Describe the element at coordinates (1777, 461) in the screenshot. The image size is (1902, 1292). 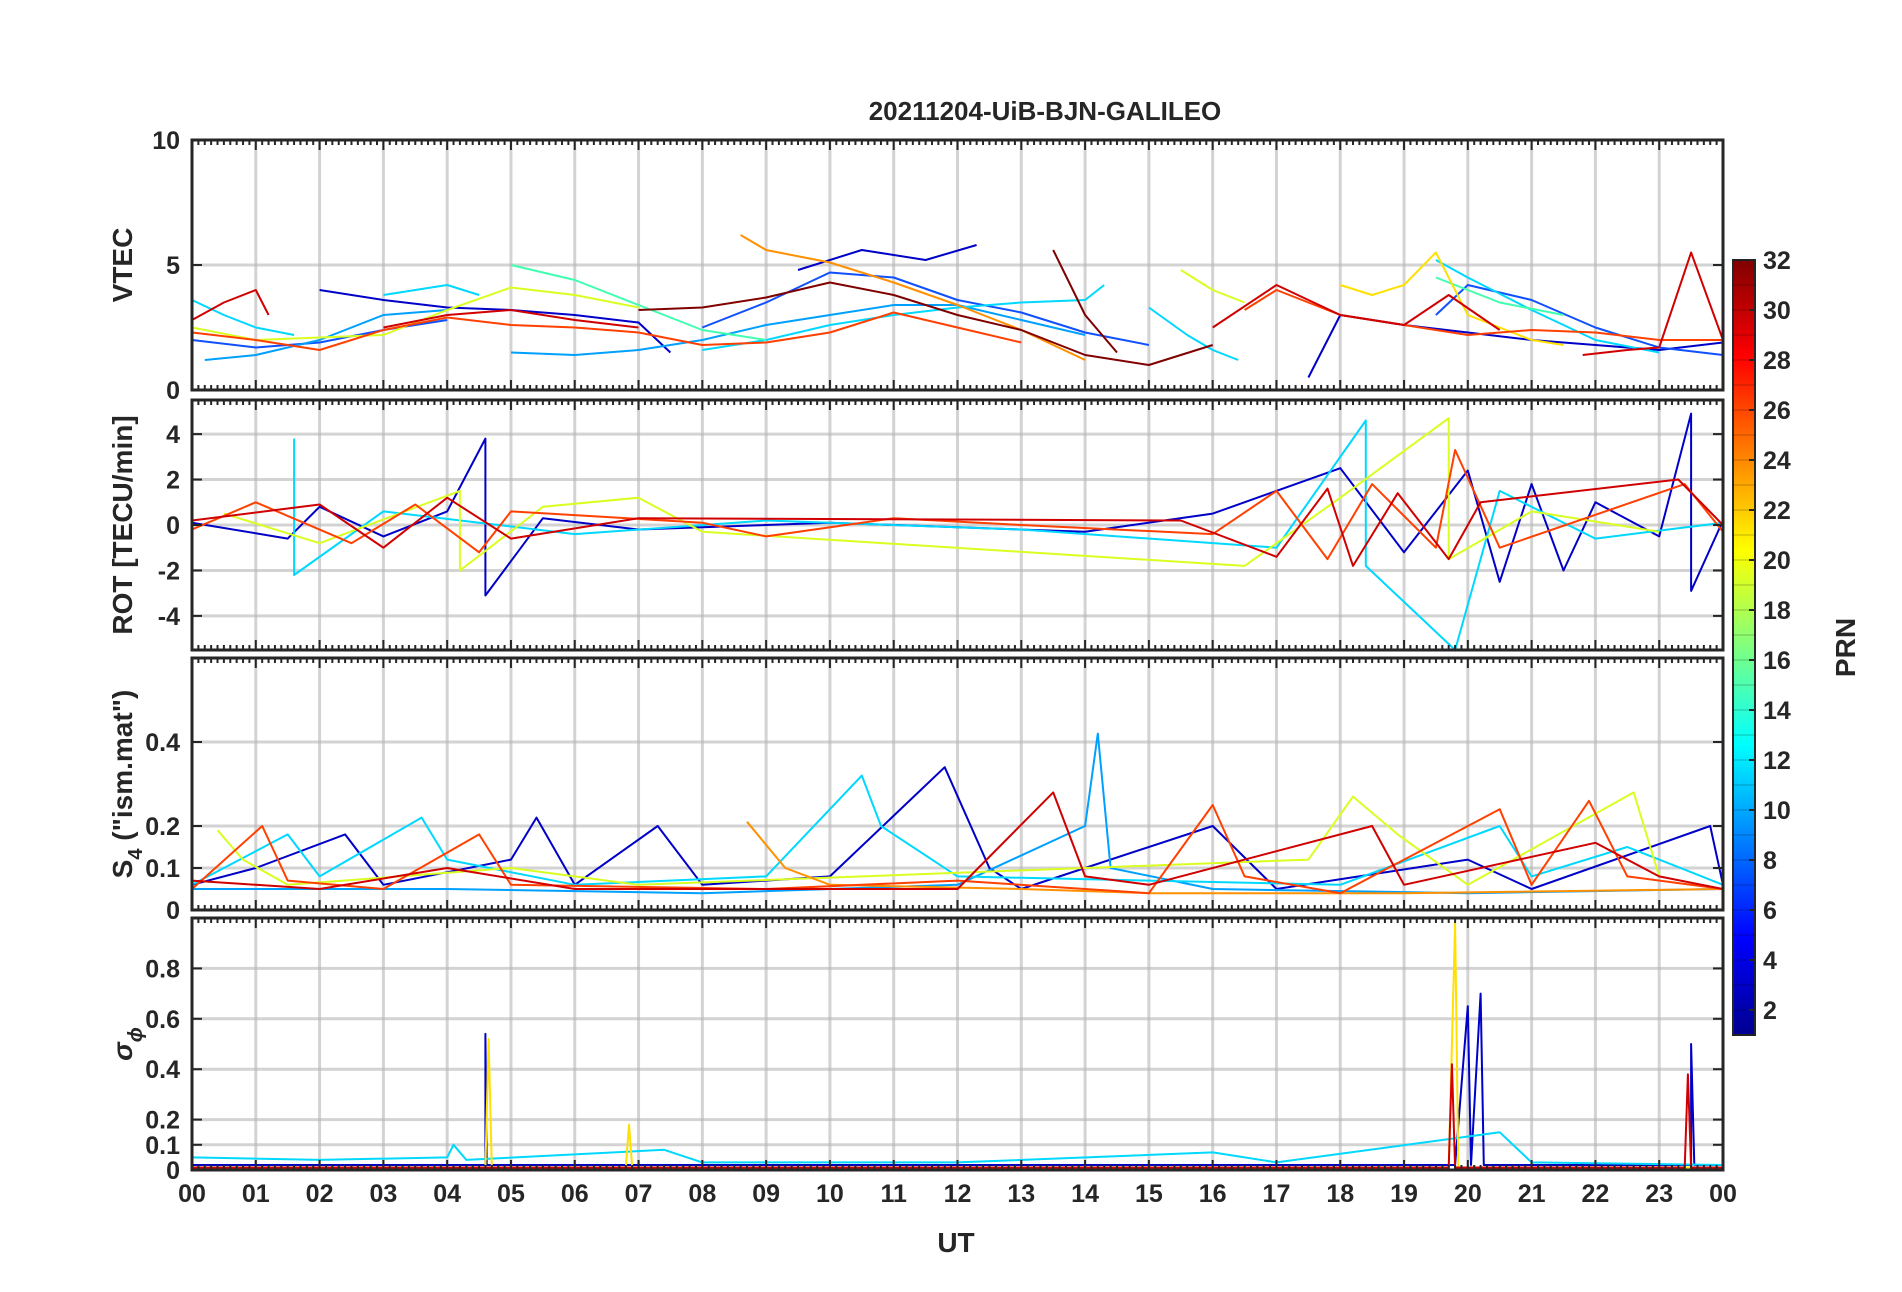
I see `colorbar-tick-label: 24` at that location.